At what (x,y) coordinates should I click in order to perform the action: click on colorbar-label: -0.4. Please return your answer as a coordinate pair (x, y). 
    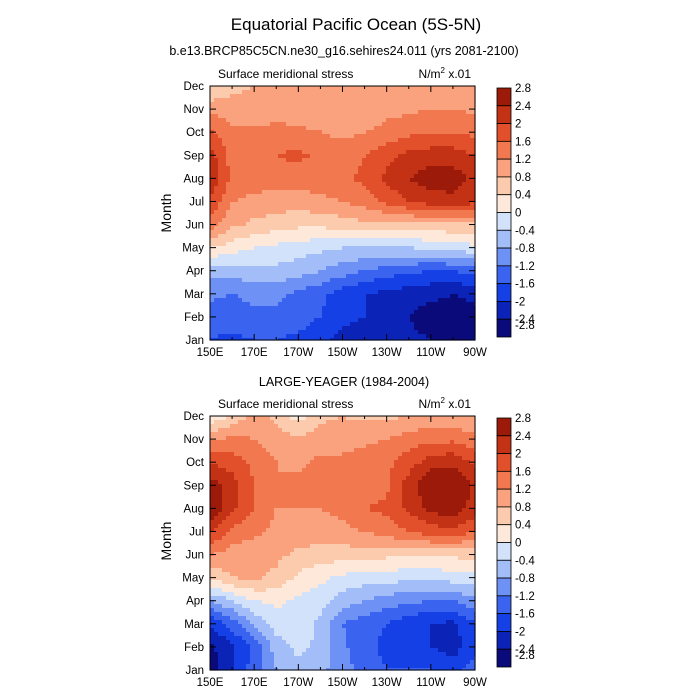
    Looking at the image, I should click on (525, 231).